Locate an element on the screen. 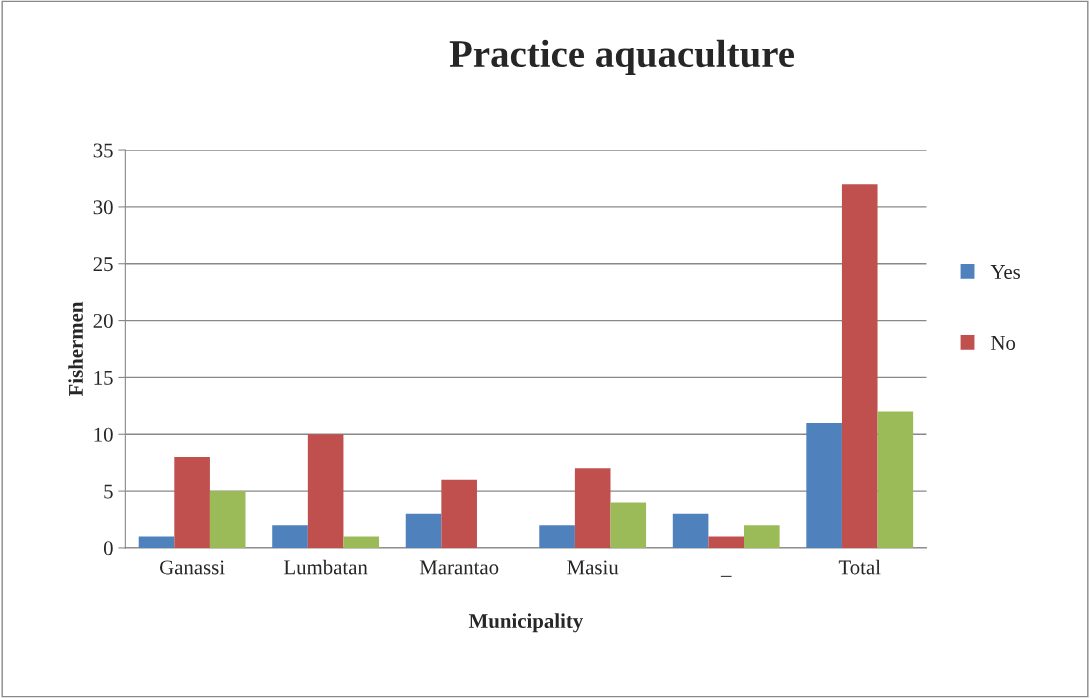 The height and width of the screenshot is (698, 1090). y-tick-label: 35 is located at coordinates (103, 150).